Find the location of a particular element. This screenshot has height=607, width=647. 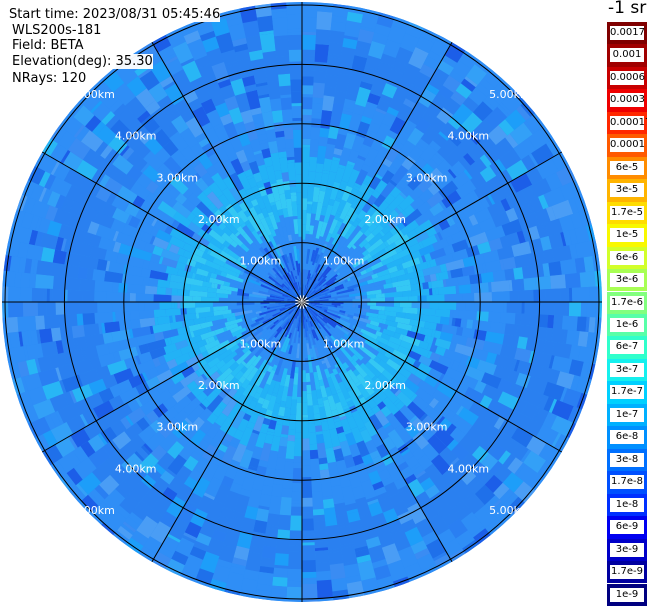

start-time-text: Start time: 2023/08/31 05:45:46 is located at coordinates (115, 14).